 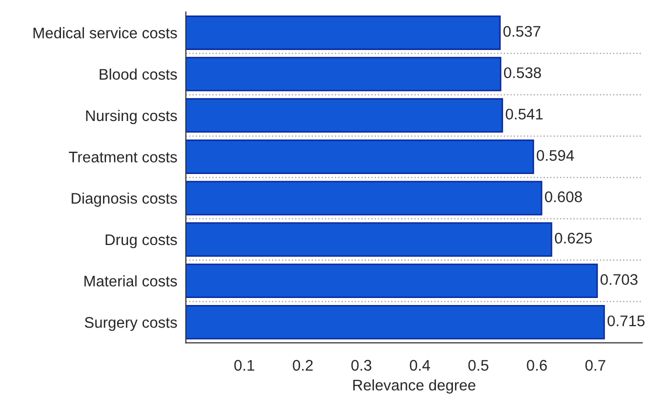 What do you see at coordinates (138, 74) in the screenshot?
I see `y-tick-label: Blood costs` at bounding box center [138, 74].